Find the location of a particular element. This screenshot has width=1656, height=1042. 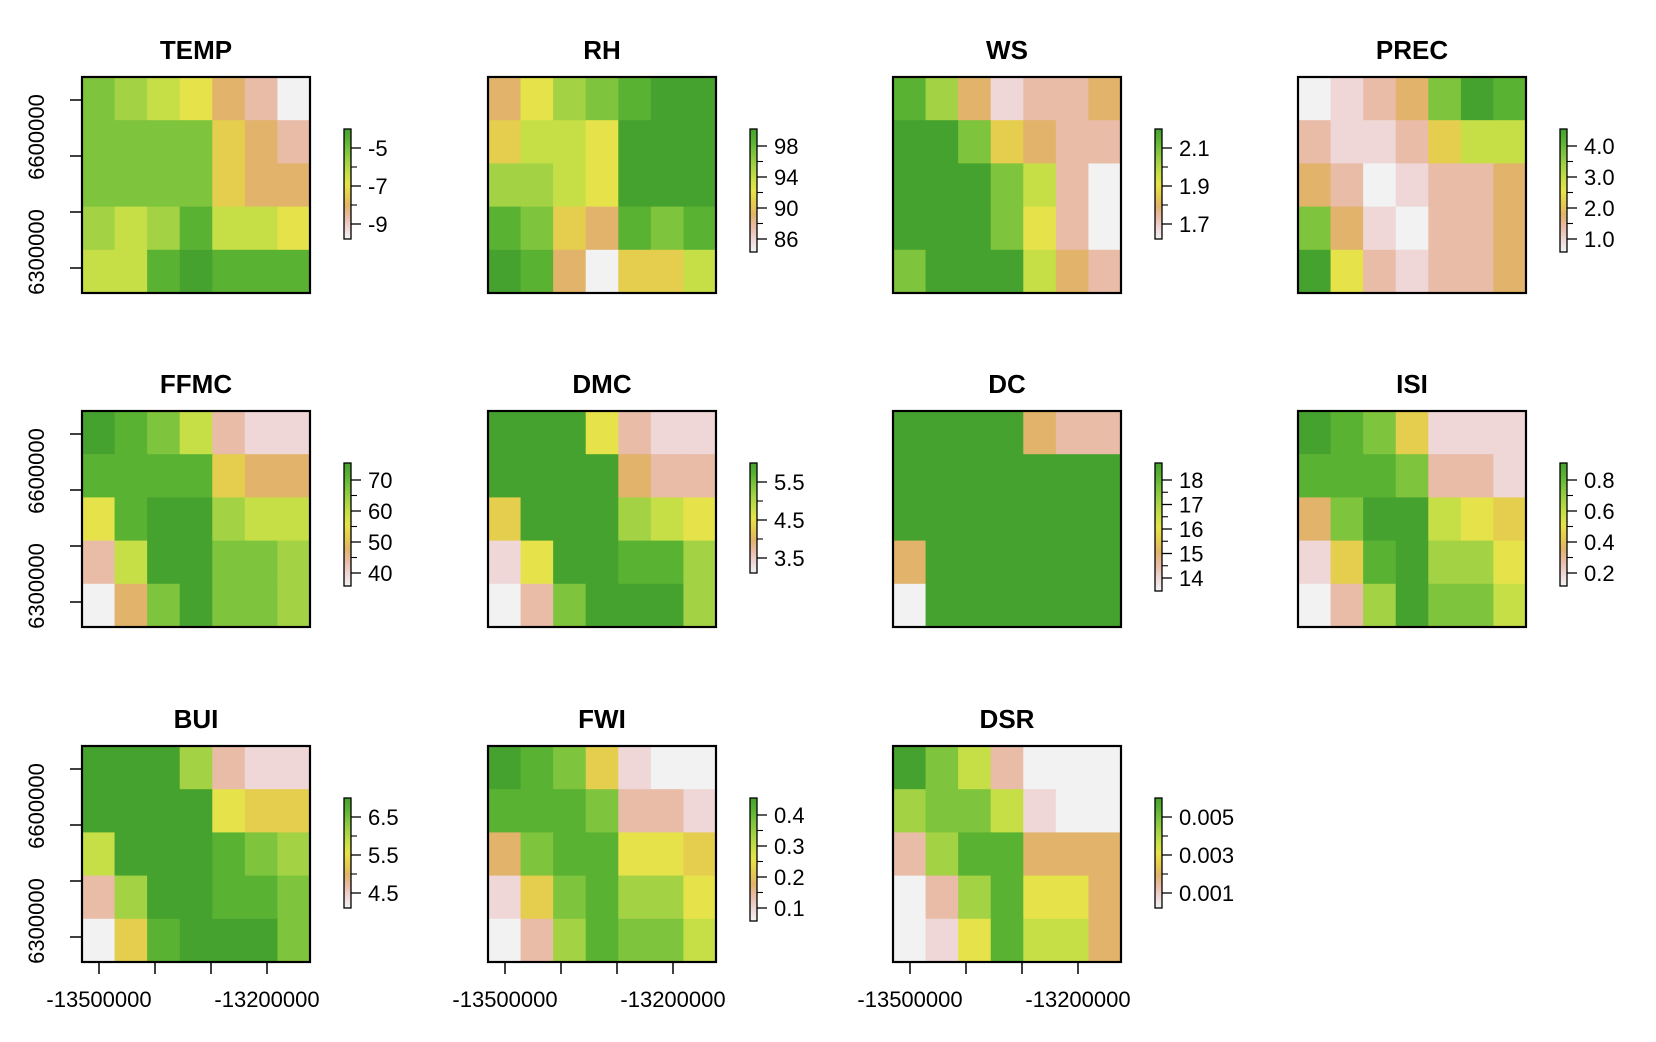

panel-title: TEMP is located at coordinates (196, 50).